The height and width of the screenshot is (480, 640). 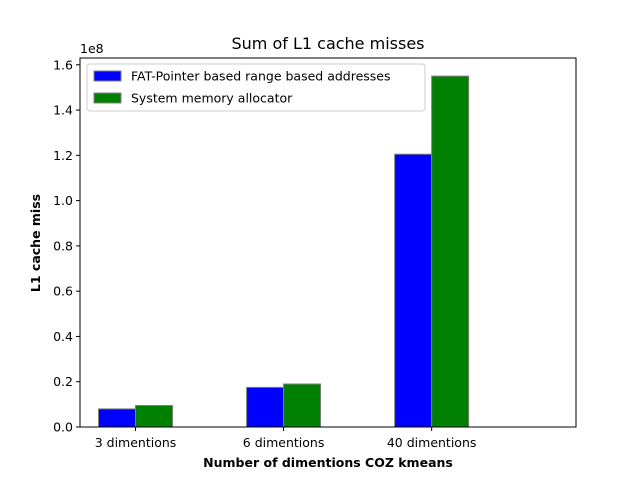 What do you see at coordinates (63, 200) in the screenshot?
I see `y-tick-label: 1.0` at bounding box center [63, 200].